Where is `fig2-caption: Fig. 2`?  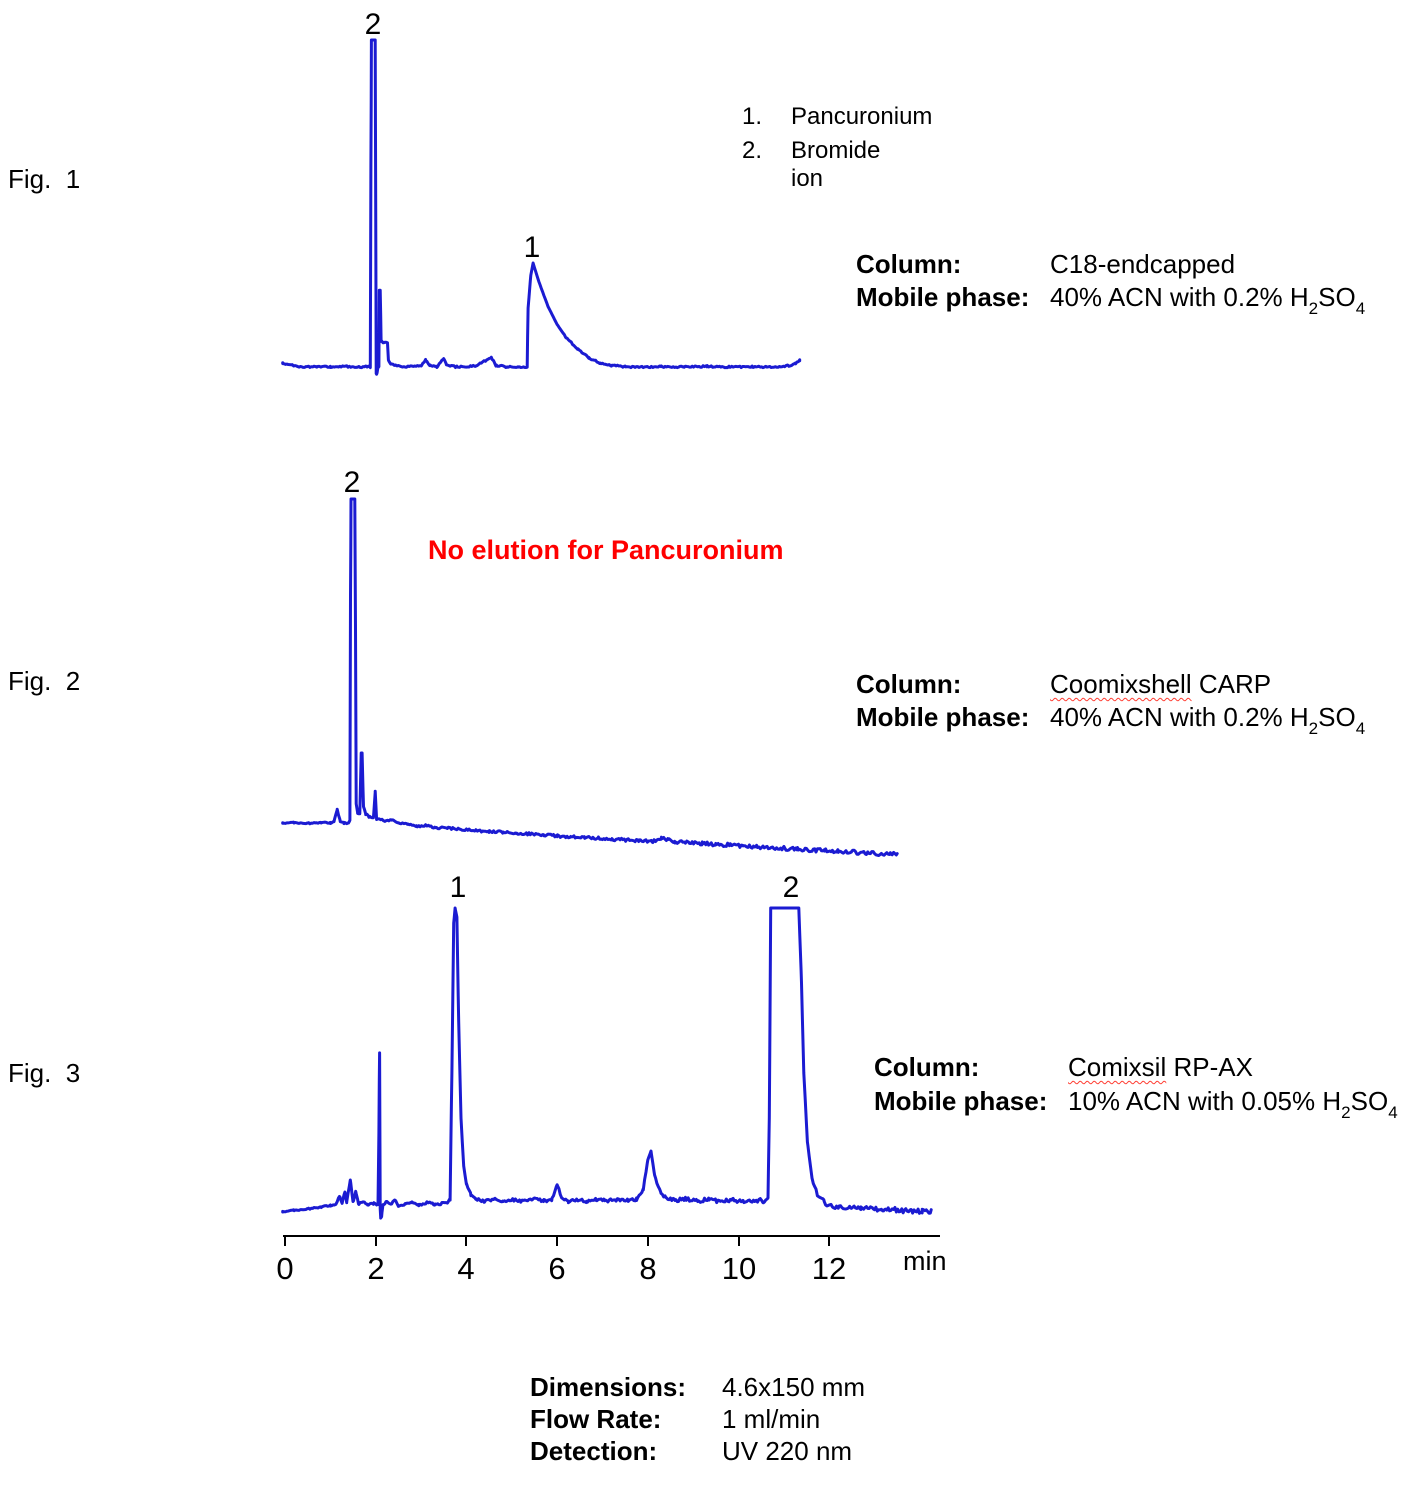 fig2-caption: Fig. 2 is located at coordinates (44, 681).